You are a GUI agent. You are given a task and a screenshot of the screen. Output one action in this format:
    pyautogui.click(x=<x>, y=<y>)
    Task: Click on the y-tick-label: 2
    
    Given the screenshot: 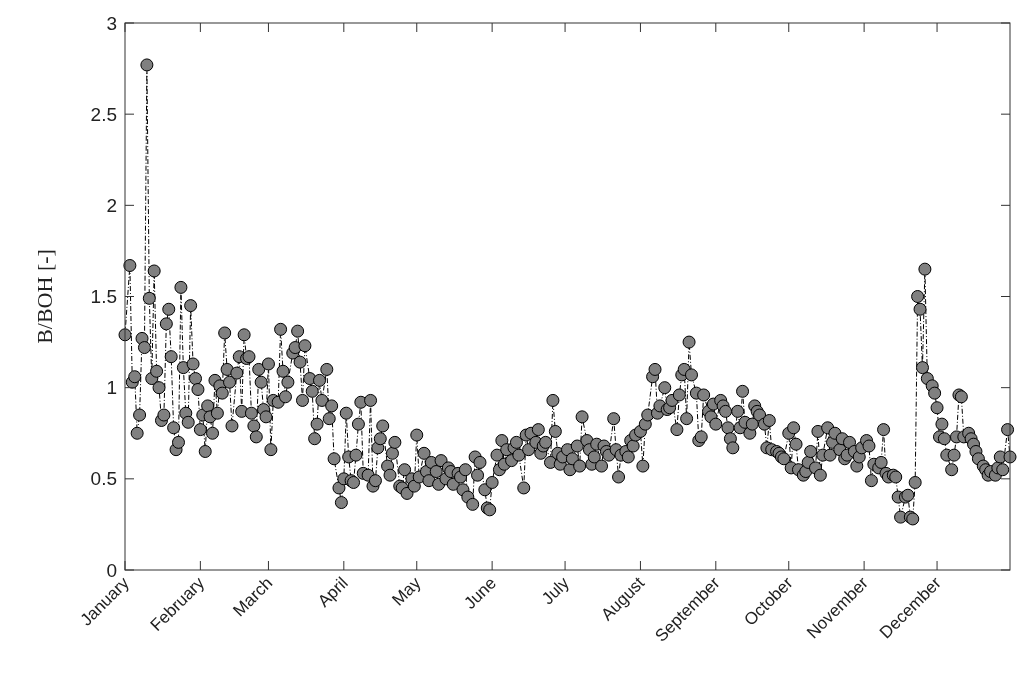 What is the action you would take?
    pyautogui.click(x=111, y=205)
    